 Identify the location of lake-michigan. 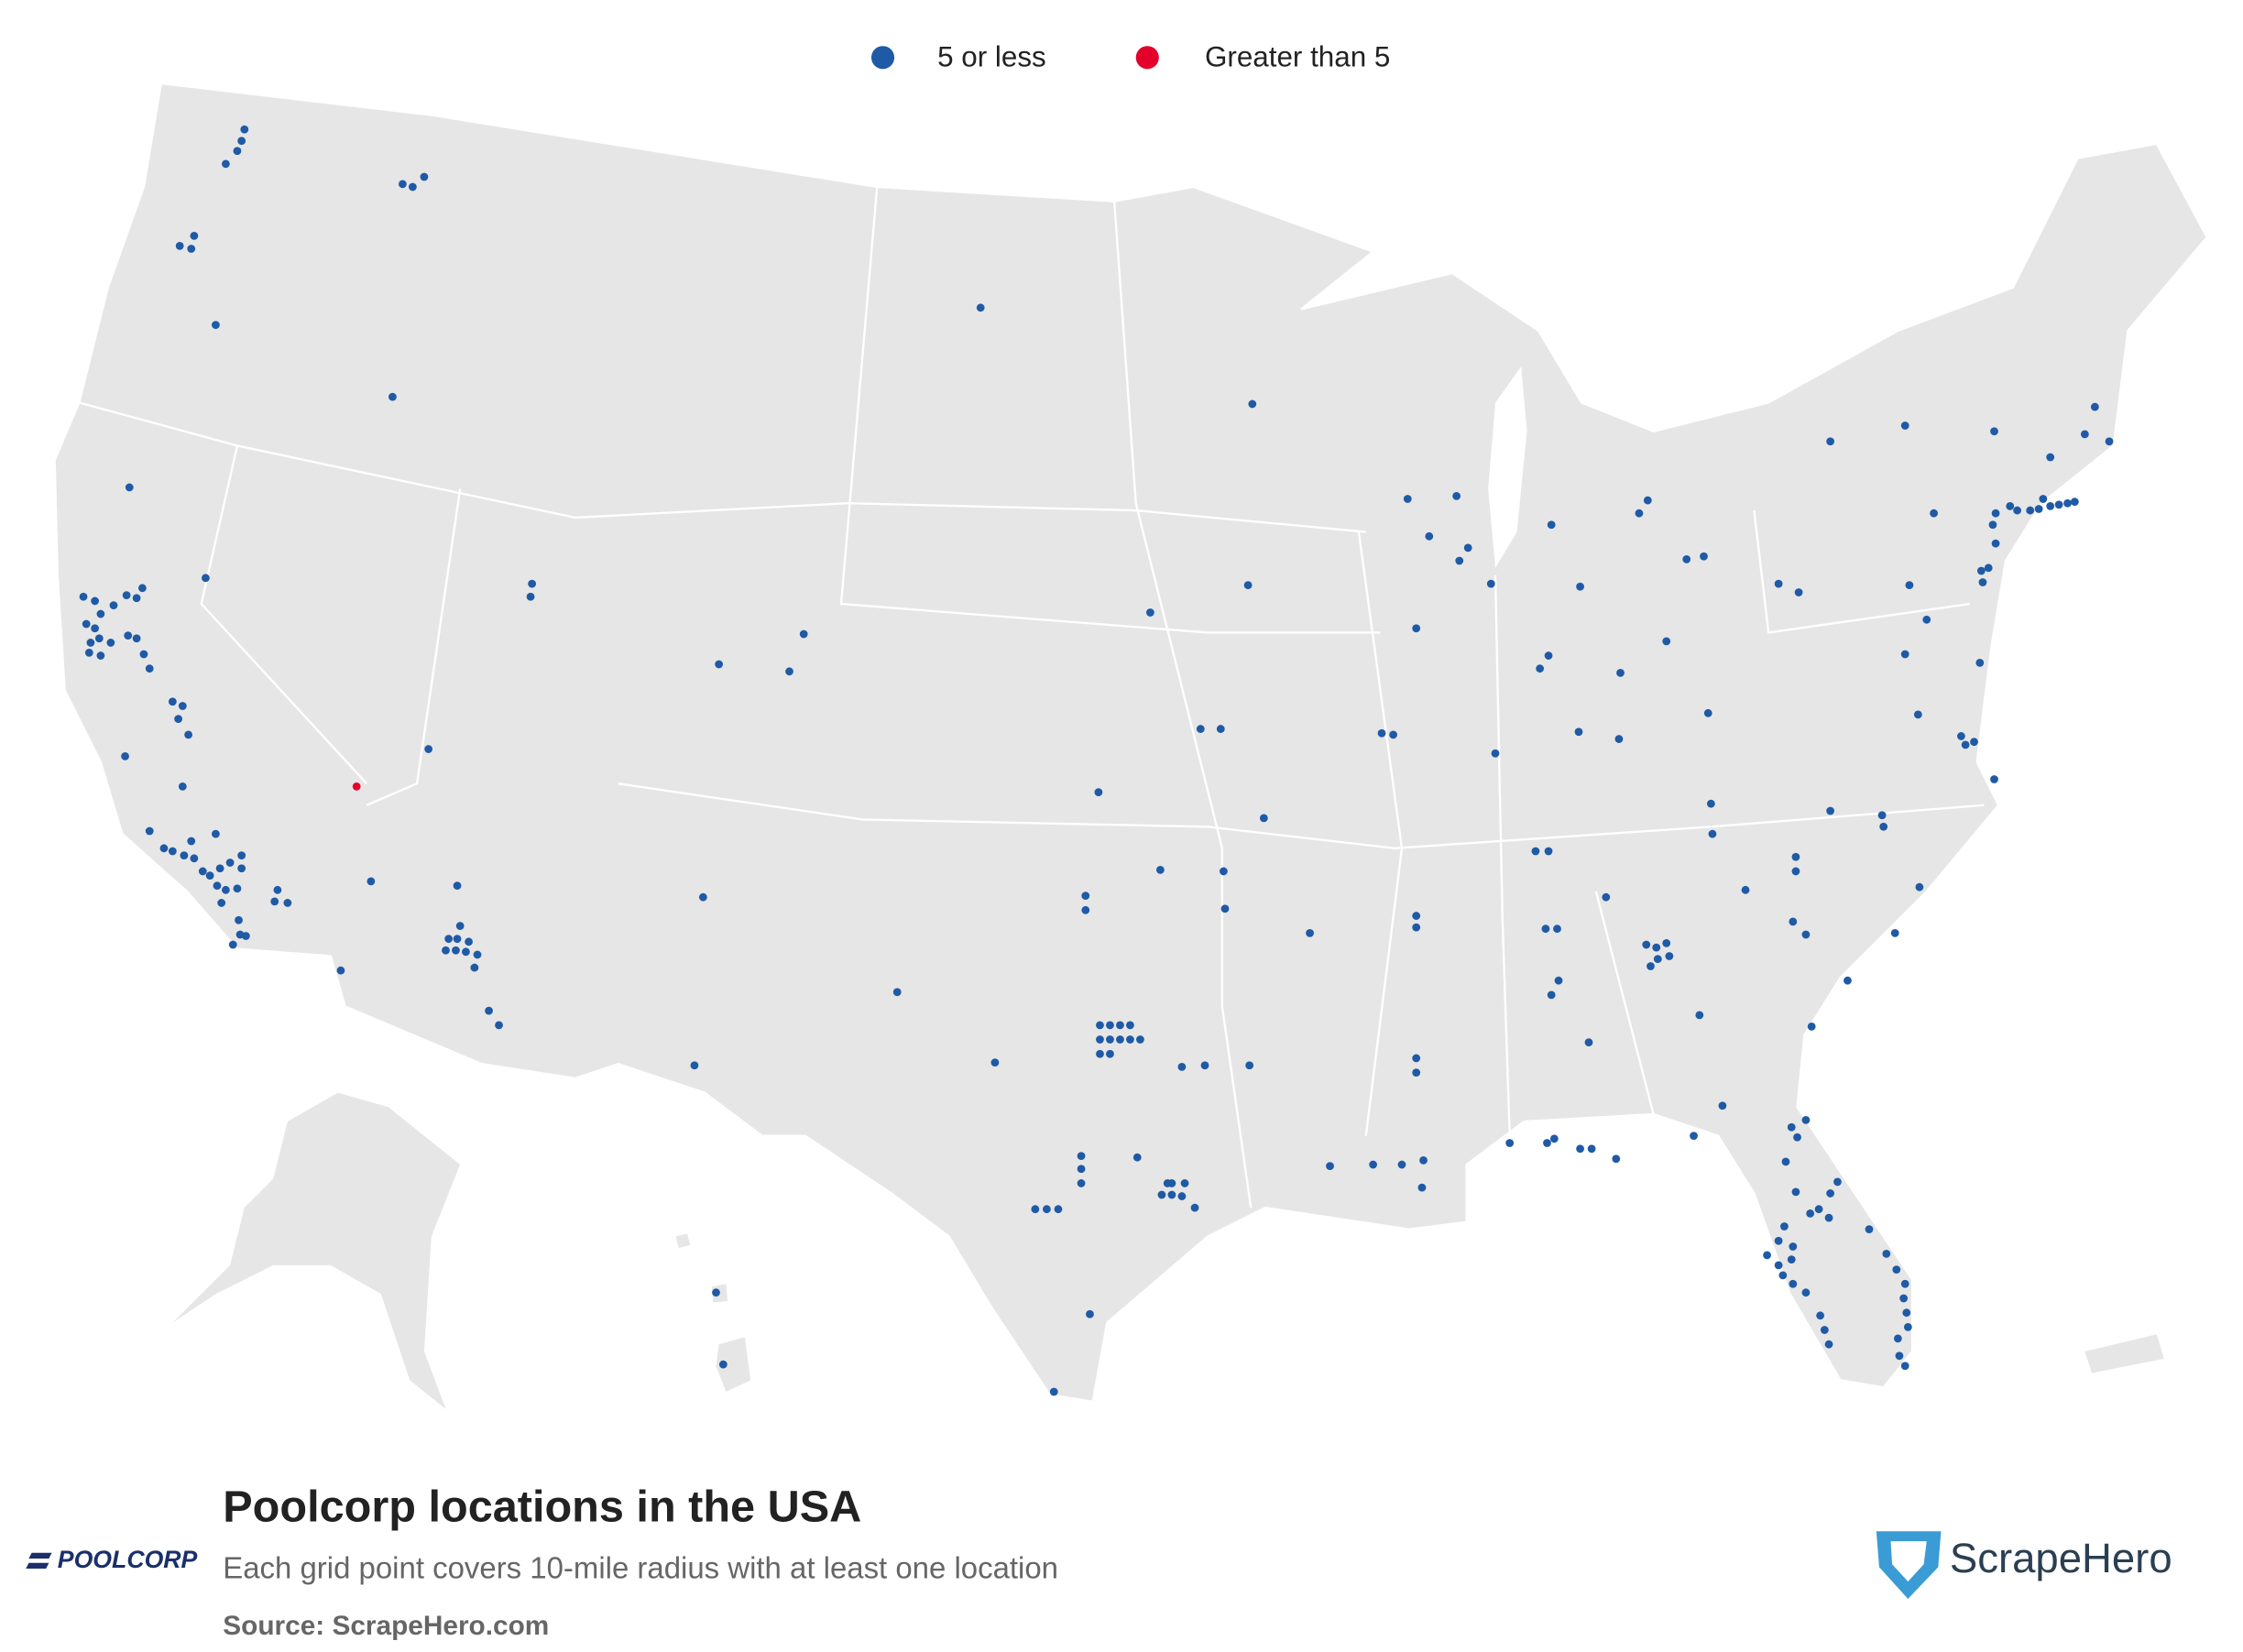
(1507, 467).